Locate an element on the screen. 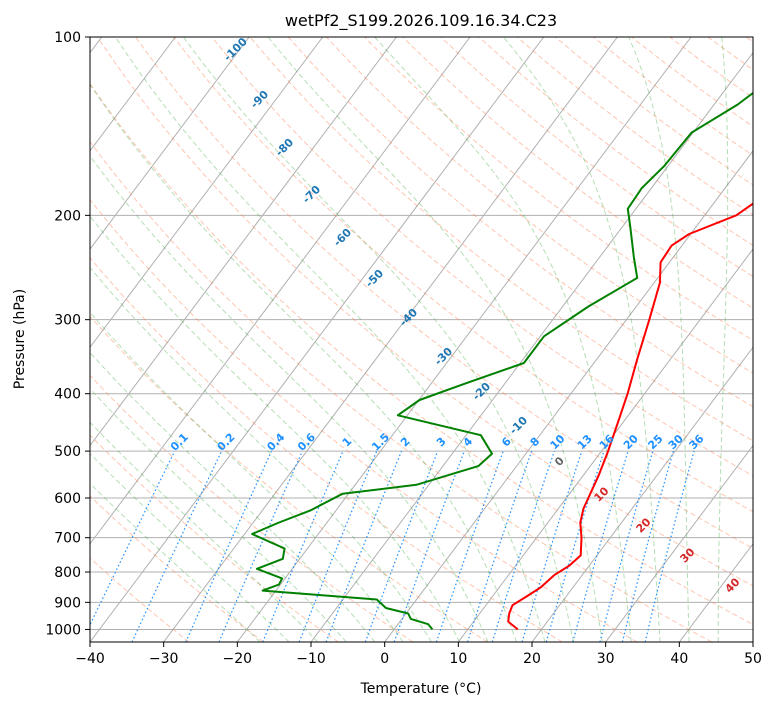 The width and height of the screenshot is (775, 708). y-tick-label: 900 is located at coordinates (67, 603).